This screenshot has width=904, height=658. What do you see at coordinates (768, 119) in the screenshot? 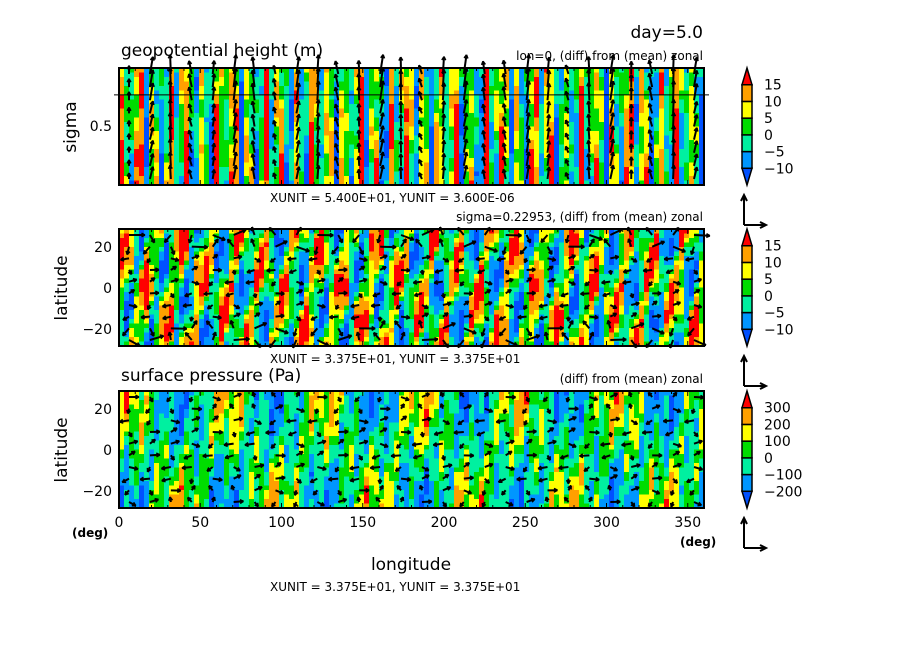
I see `colorbar-label: 5` at bounding box center [768, 119].